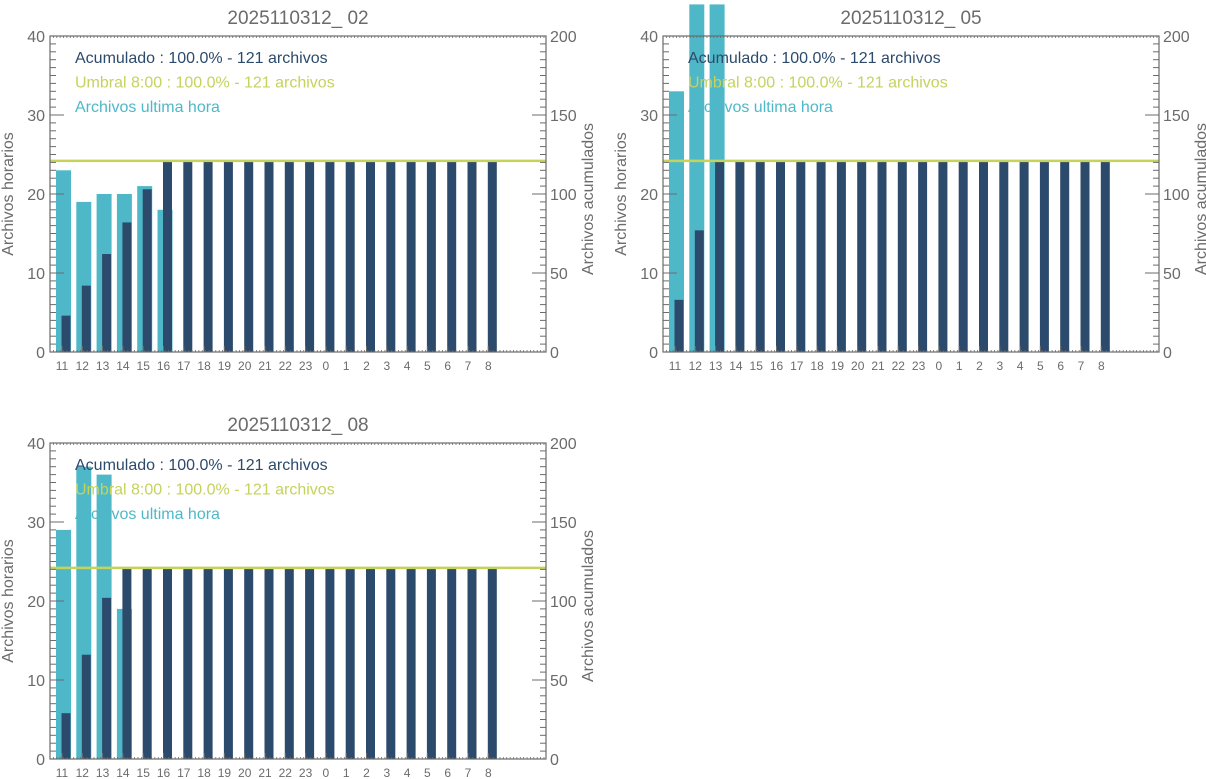 The image size is (1206, 779). I want to click on x-tick-label: 5, so click(427, 772).